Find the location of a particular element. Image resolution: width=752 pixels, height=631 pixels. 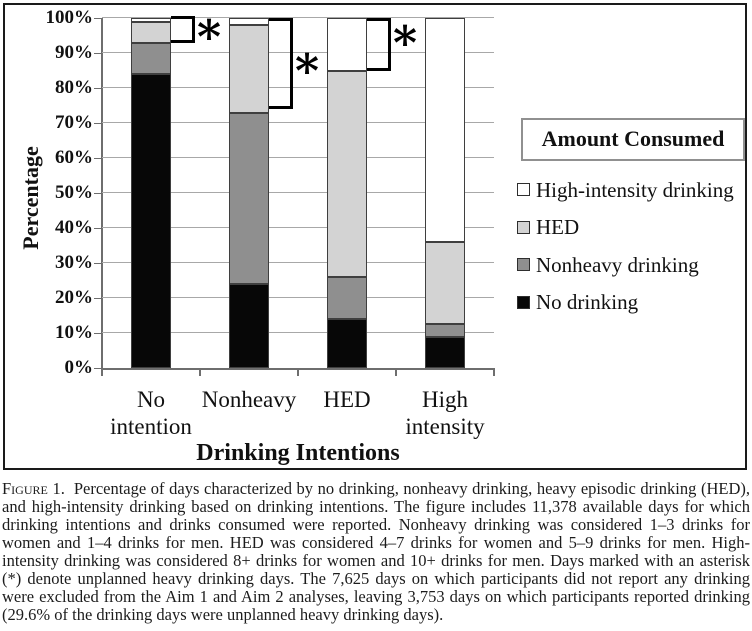

legend-title-box: Amount Consumed is located at coordinates (633, 139).